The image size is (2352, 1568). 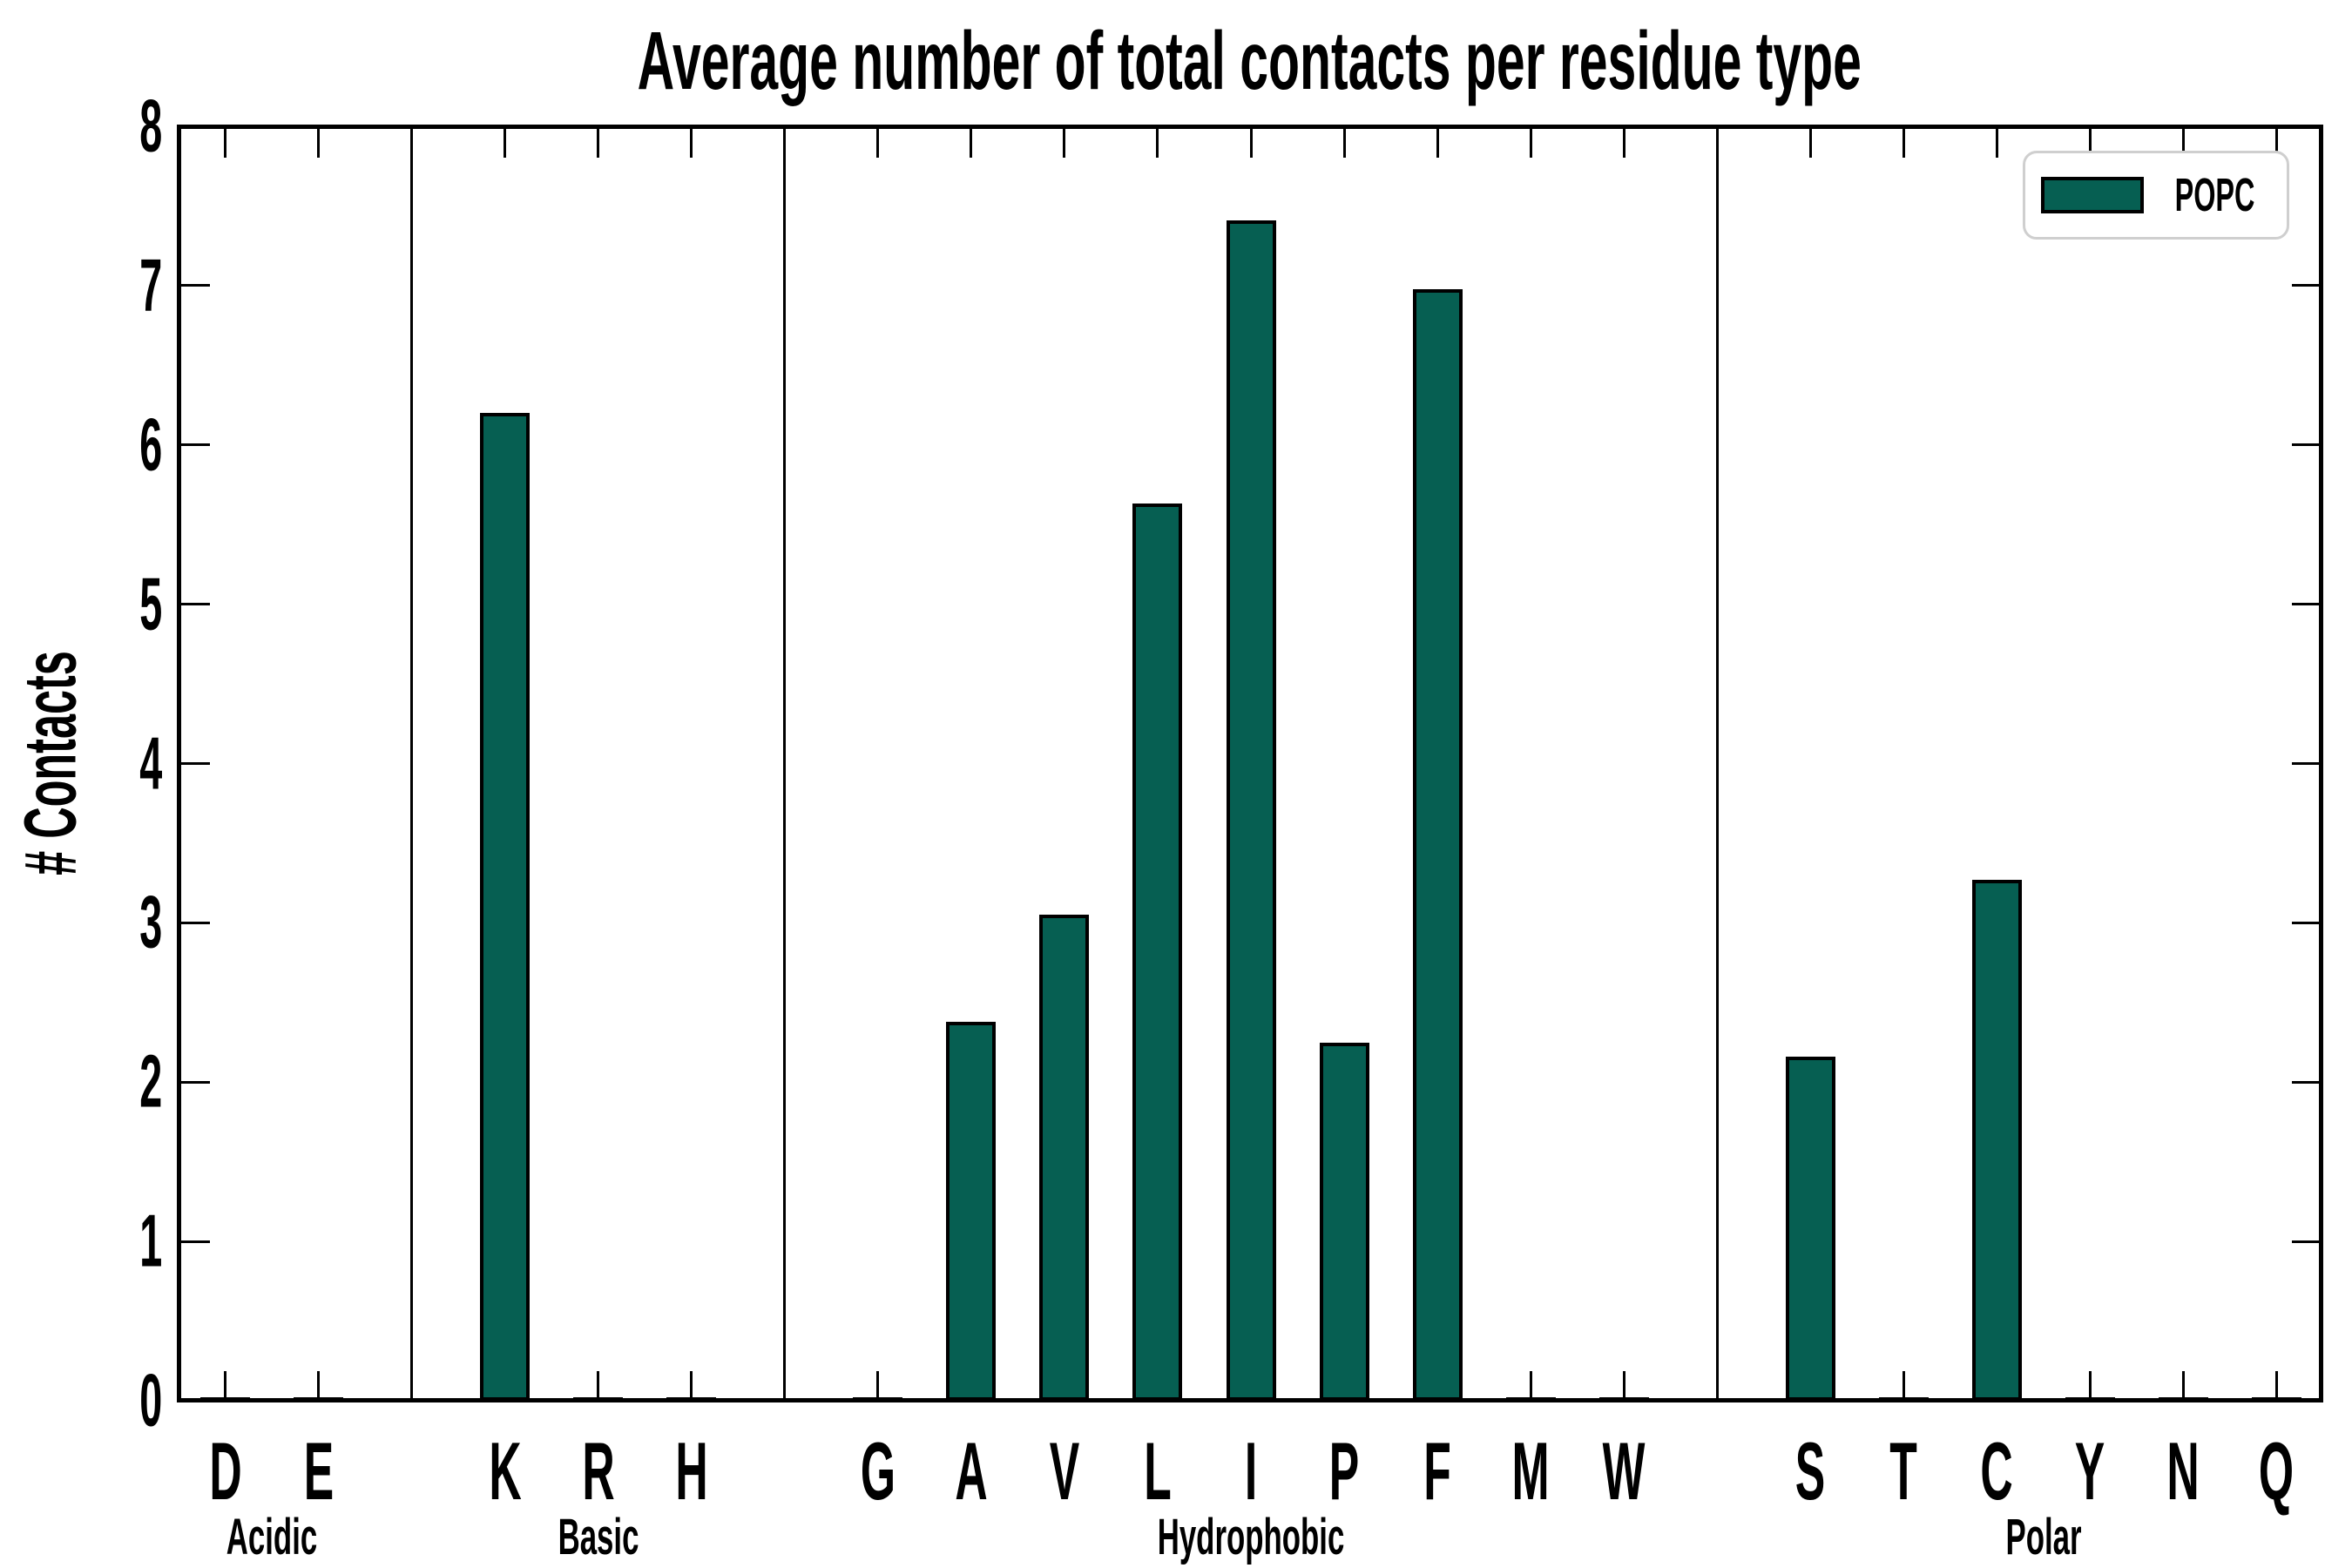 I want to click on x-tick-label-text: S, so click(x=1810, y=1471).